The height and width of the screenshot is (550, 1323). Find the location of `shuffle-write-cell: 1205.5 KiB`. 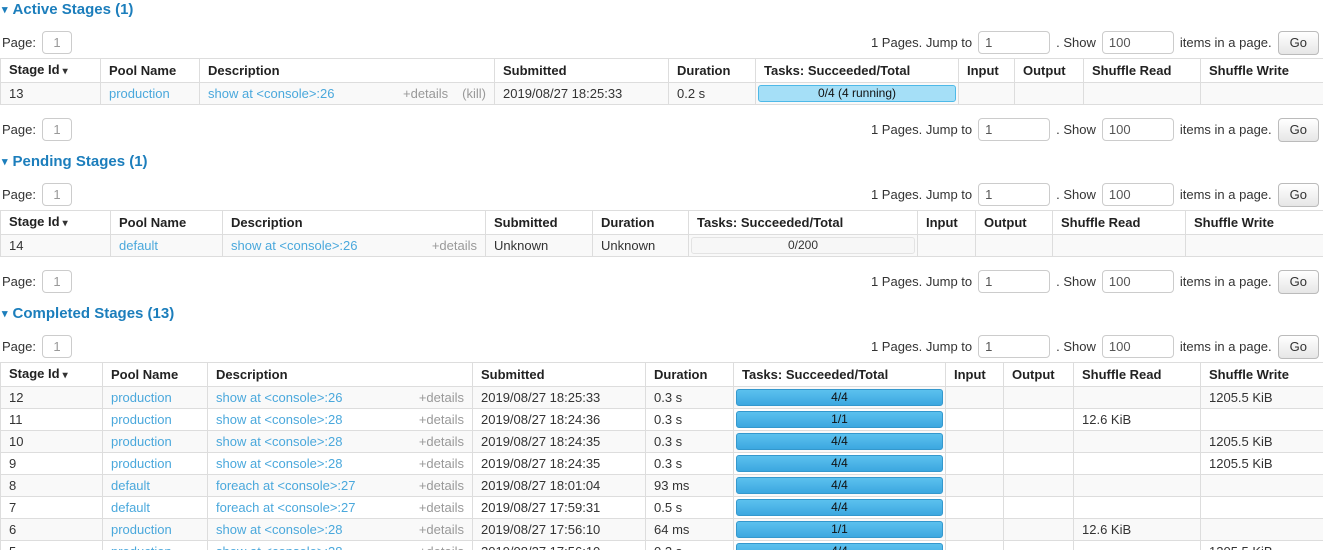

shuffle-write-cell: 1205.5 KiB is located at coordinates (1261, 463).